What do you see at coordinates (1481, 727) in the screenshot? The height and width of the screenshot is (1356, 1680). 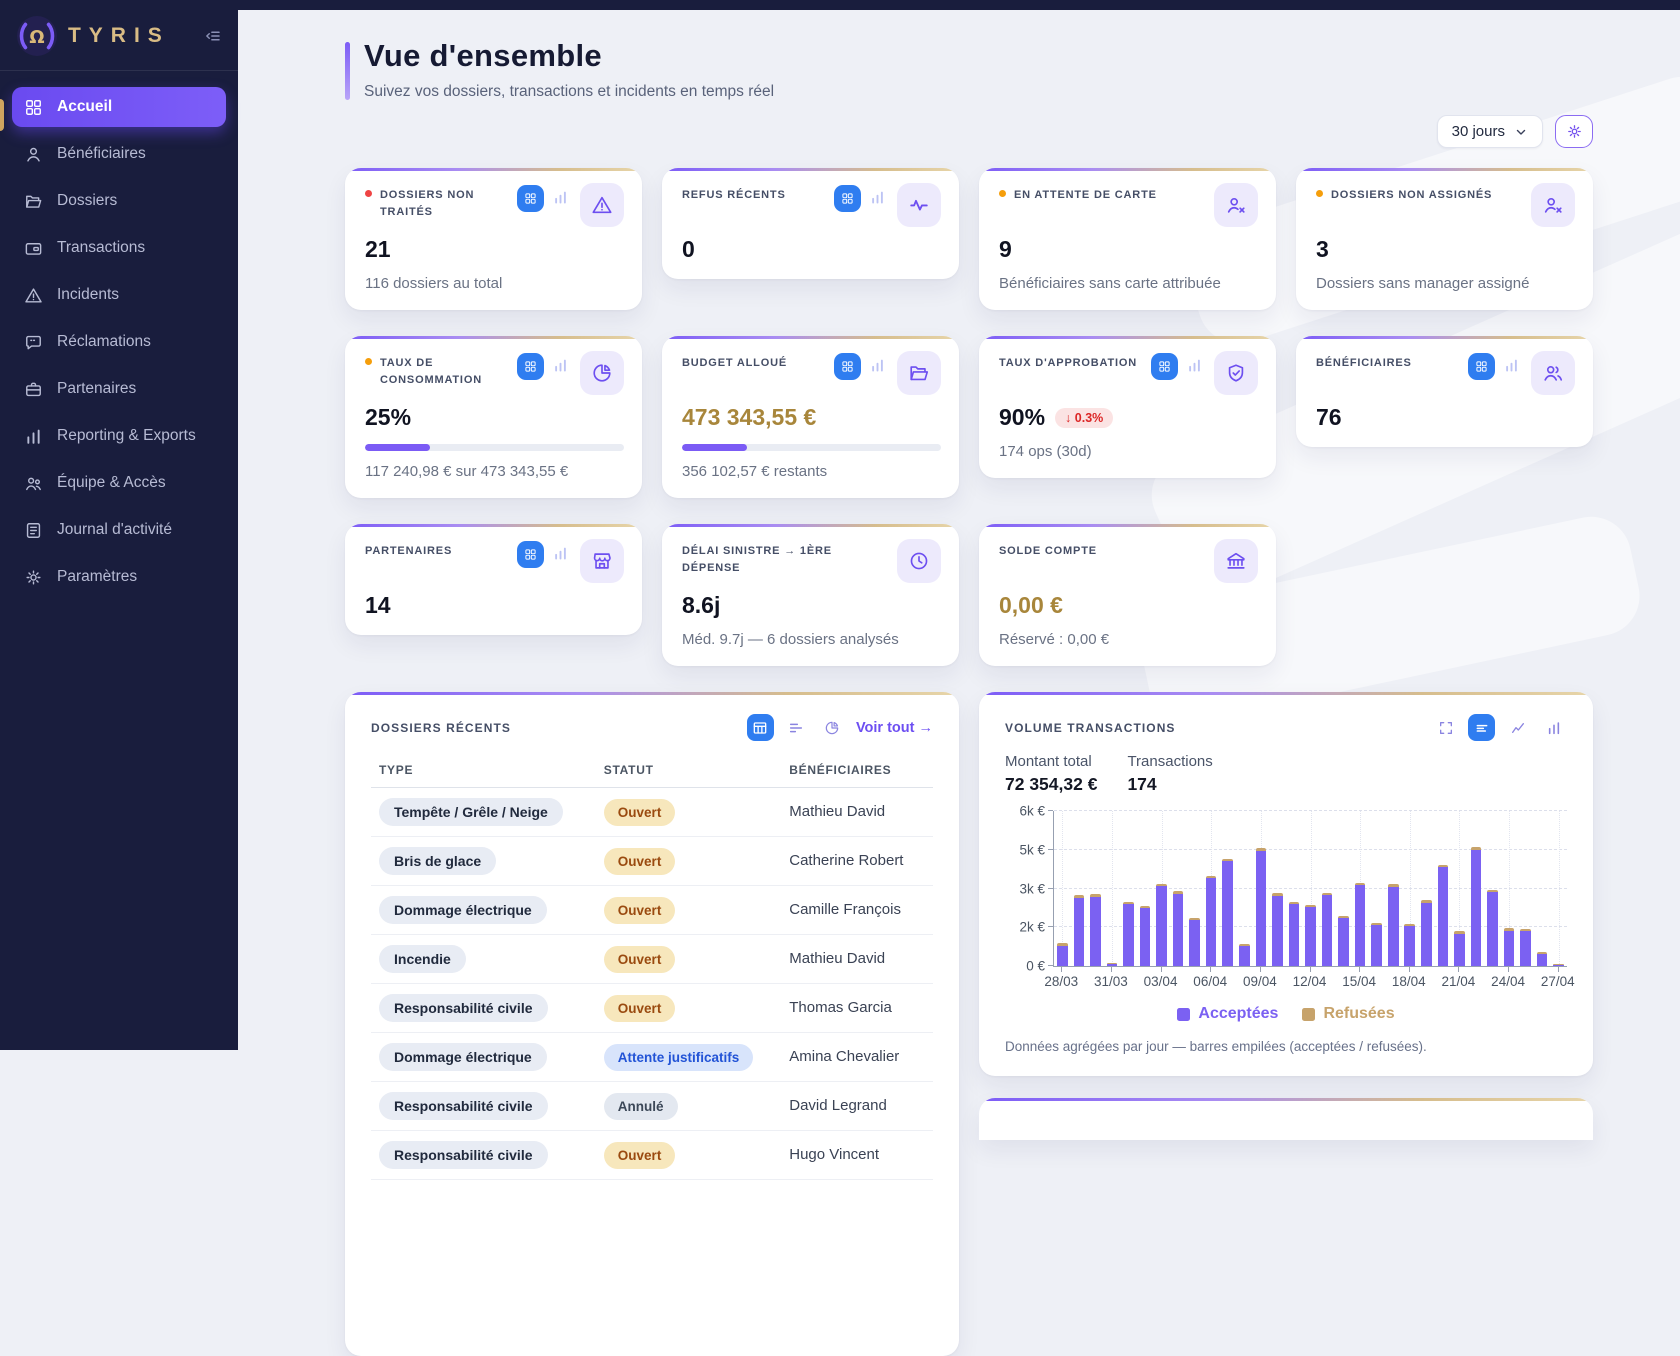 I see `chart-view-rows-button` at bounding box center [1481, 727].